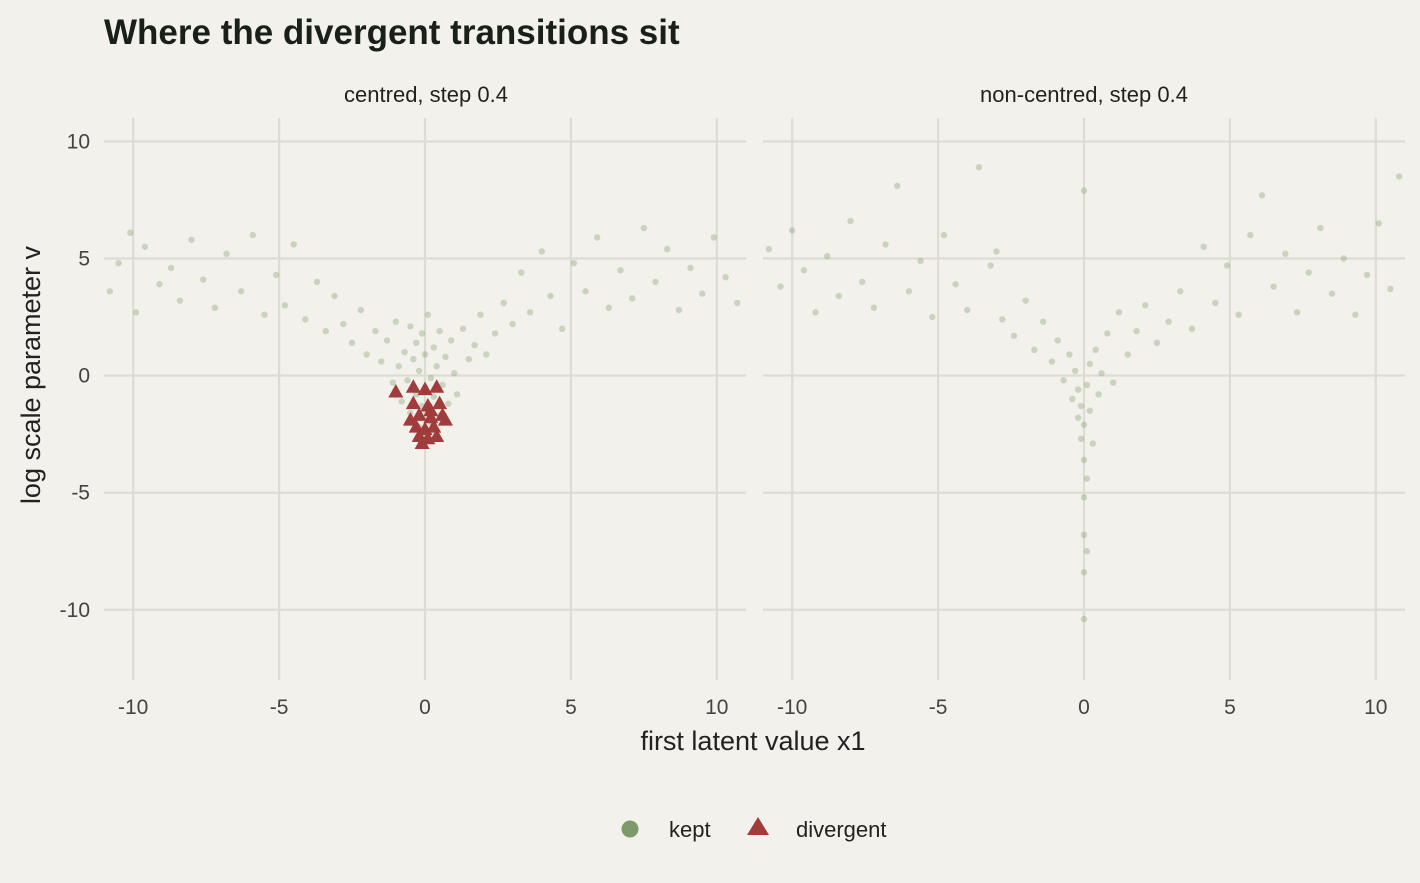 The width and height of the screenshot is (1420, 883). I want to click on legend: kept divergent, so click(754, 829).